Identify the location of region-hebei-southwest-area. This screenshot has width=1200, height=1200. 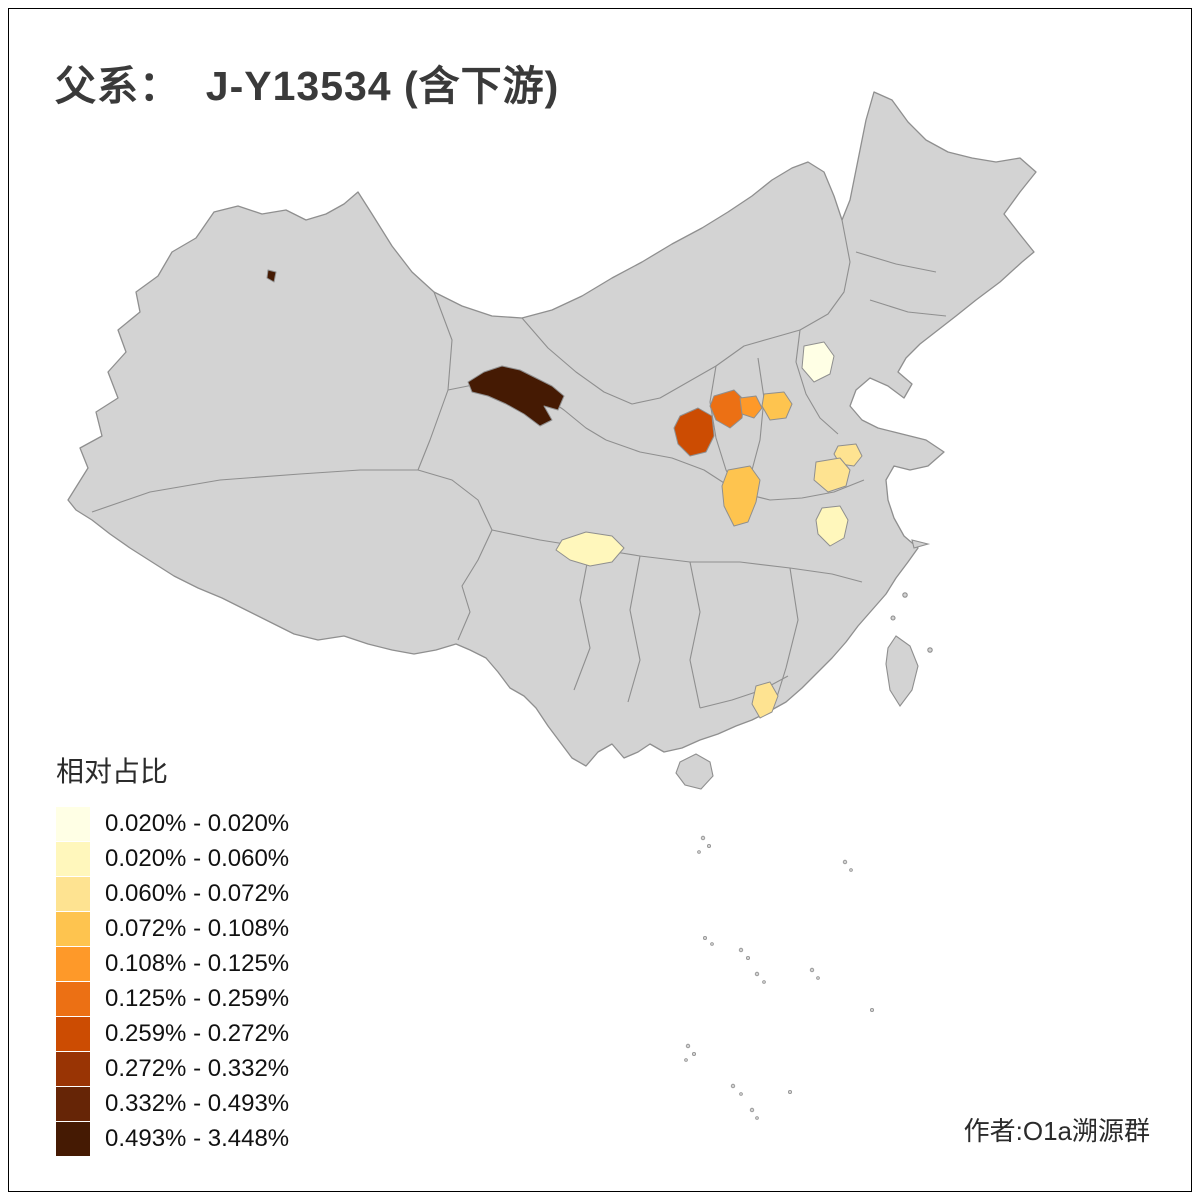
(777, 406).